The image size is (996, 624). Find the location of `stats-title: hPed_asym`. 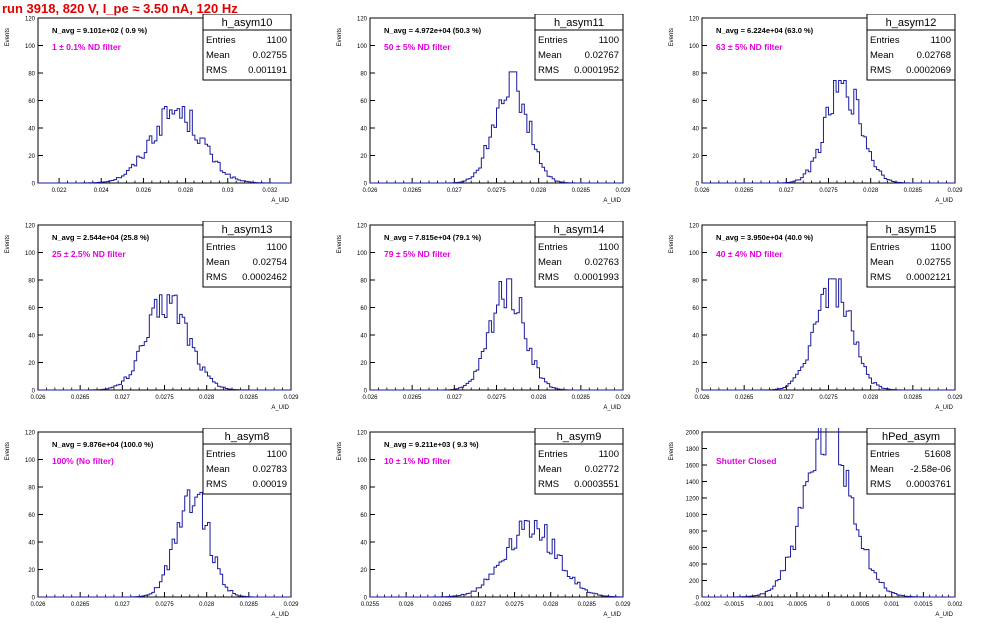

stats-title: hPed_asym is located at coordinates (911, 437).